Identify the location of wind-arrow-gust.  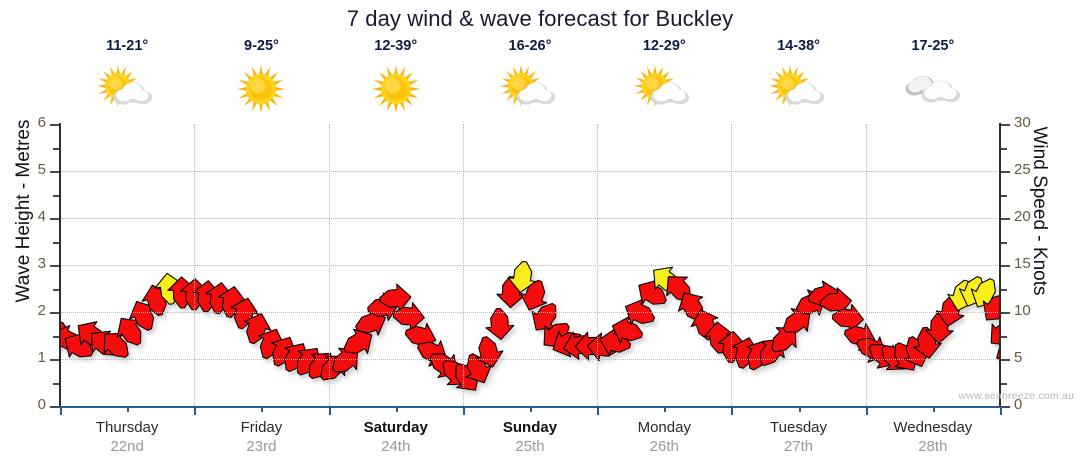
(522, 276).